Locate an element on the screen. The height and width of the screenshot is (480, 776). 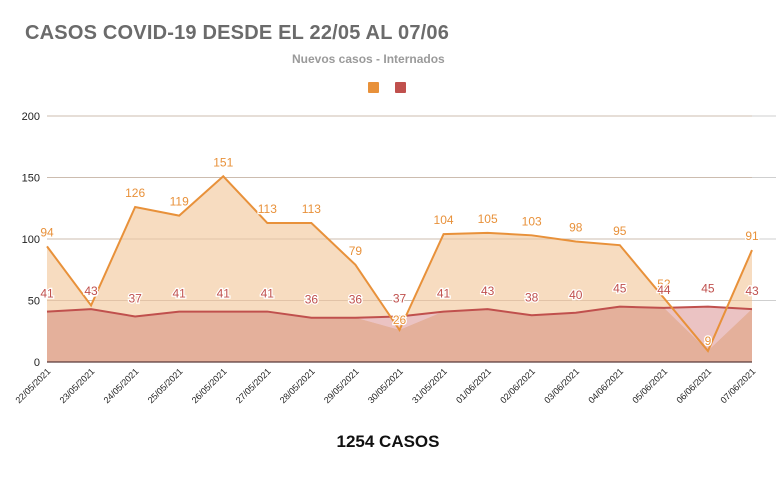
nuevos-casos-value-label: 119 is located at coordinates (179, 202).